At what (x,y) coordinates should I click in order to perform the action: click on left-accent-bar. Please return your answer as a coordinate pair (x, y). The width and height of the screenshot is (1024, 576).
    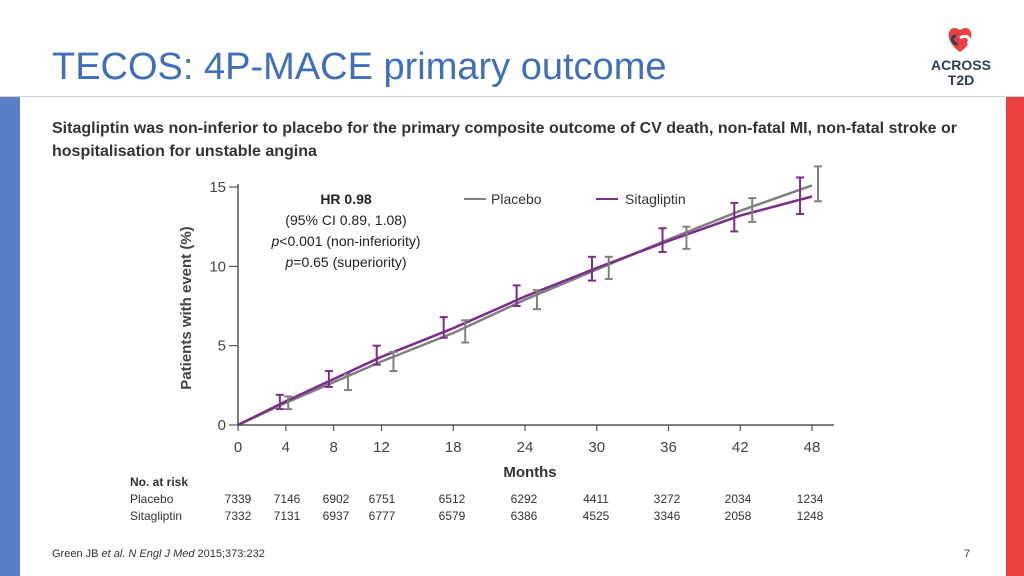
    Looking at the image, I should click on (10, 336).